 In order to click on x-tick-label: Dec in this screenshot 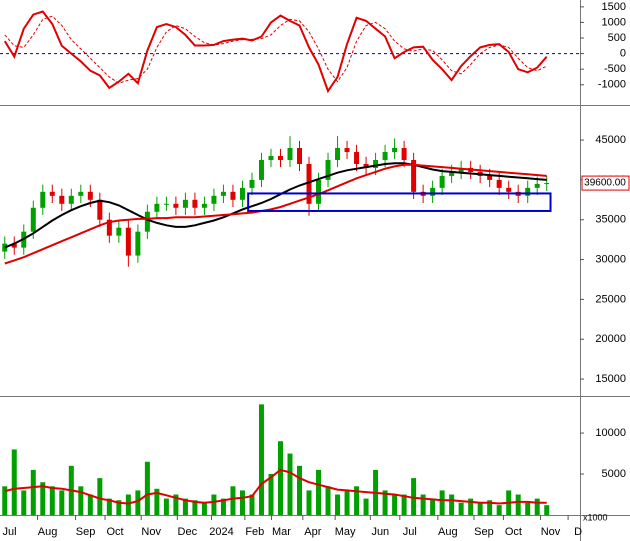, I will do `click(188, 532)`.